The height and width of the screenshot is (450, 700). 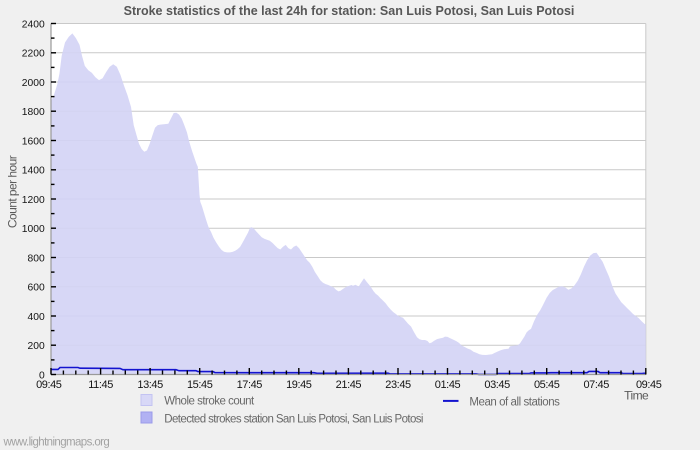 What do you see at coordinates (33, 171) in the screenshot?
I see `svg-text: 1400` at bounding box center [33, 171].